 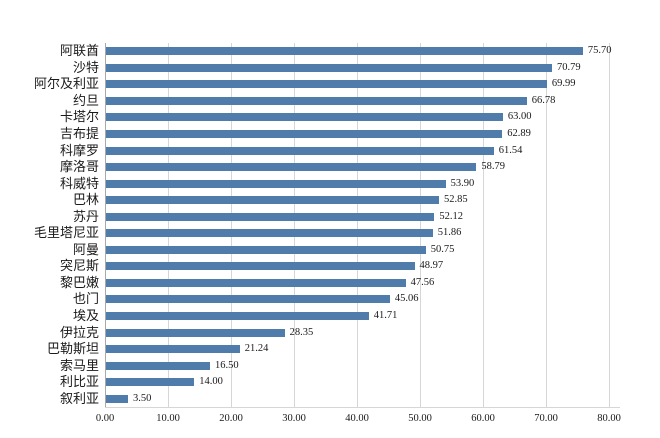 What do you see at coordinates (301, 332) in the screenshot?
I see `bar-value-label: 28.35` at bounding box center [301, 332].